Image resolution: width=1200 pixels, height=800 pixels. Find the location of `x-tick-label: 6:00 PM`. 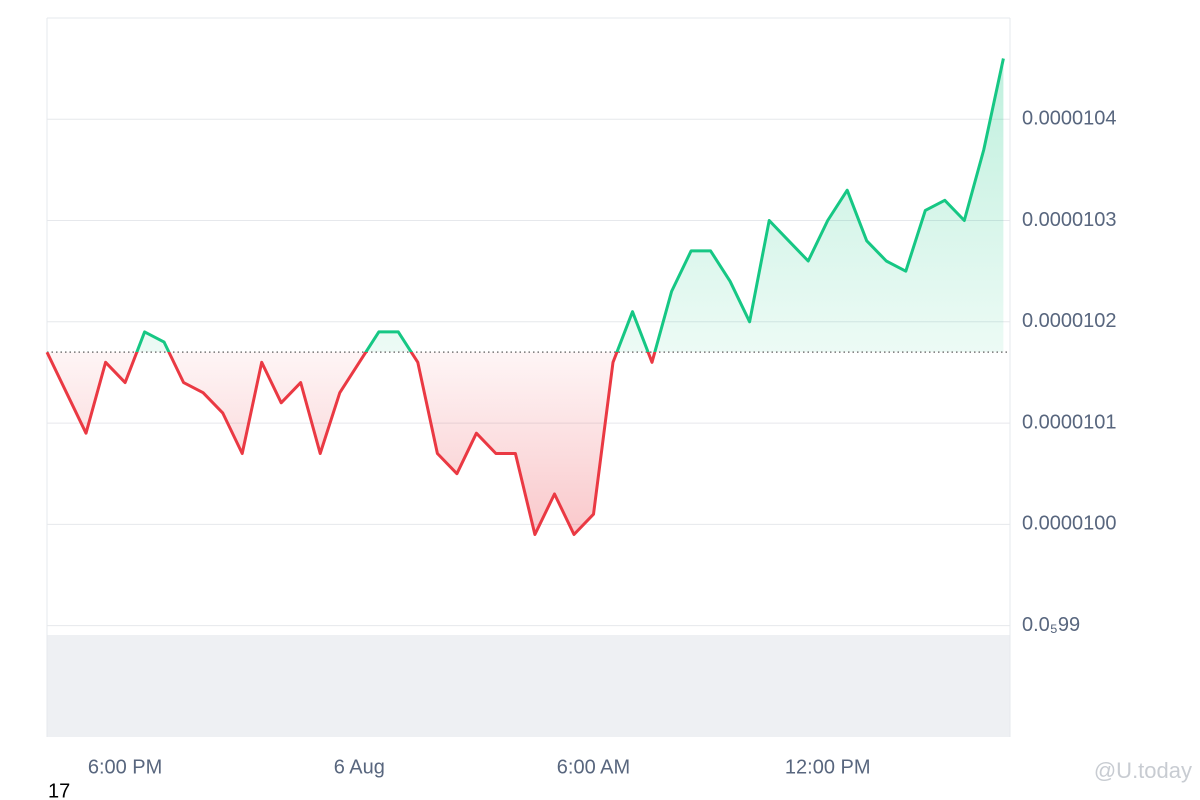

x-tick-label: 6:00 PM is located at coordinates (125, 767).